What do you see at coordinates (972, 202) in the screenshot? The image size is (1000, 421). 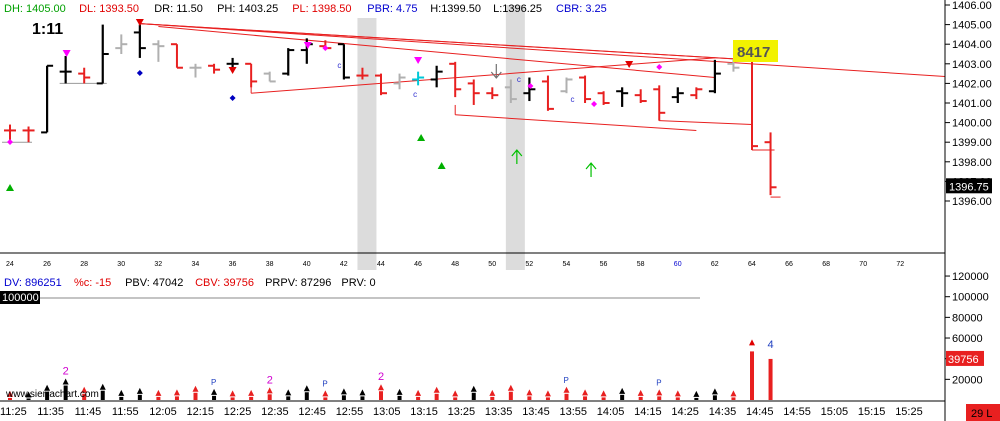 I see `price-tick-label: 1396.00` at bounding box center [972, 202].